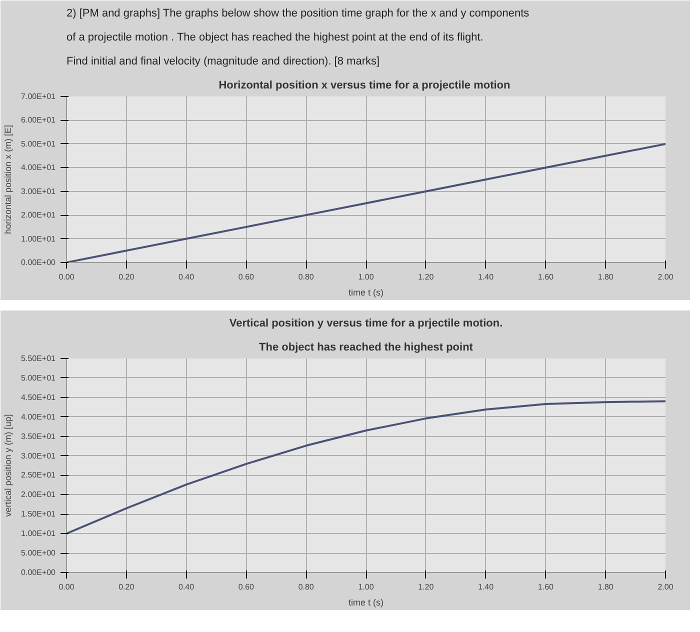  I want to click on y-axis-title: vertical position y (m) [up], so click(8, 465).